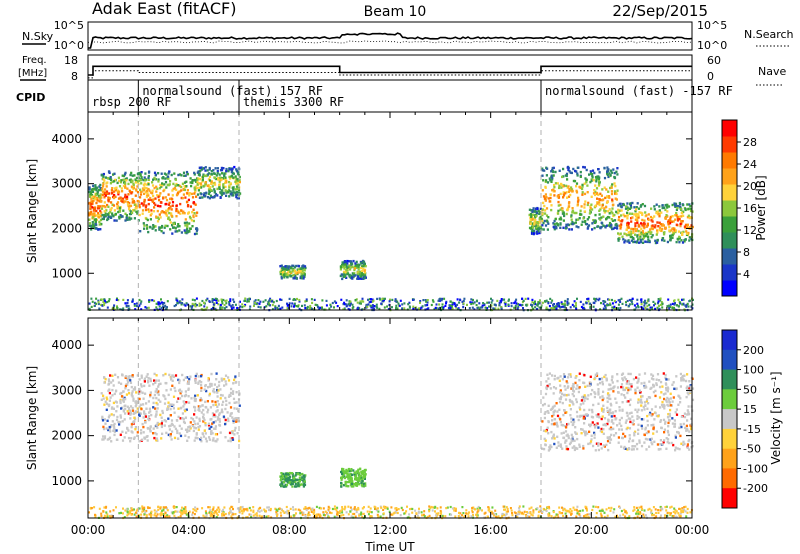  What do you see at coordinates (390, 74) in the screenshot?
I see `nave-step-line` at bounding box center [390, 74].